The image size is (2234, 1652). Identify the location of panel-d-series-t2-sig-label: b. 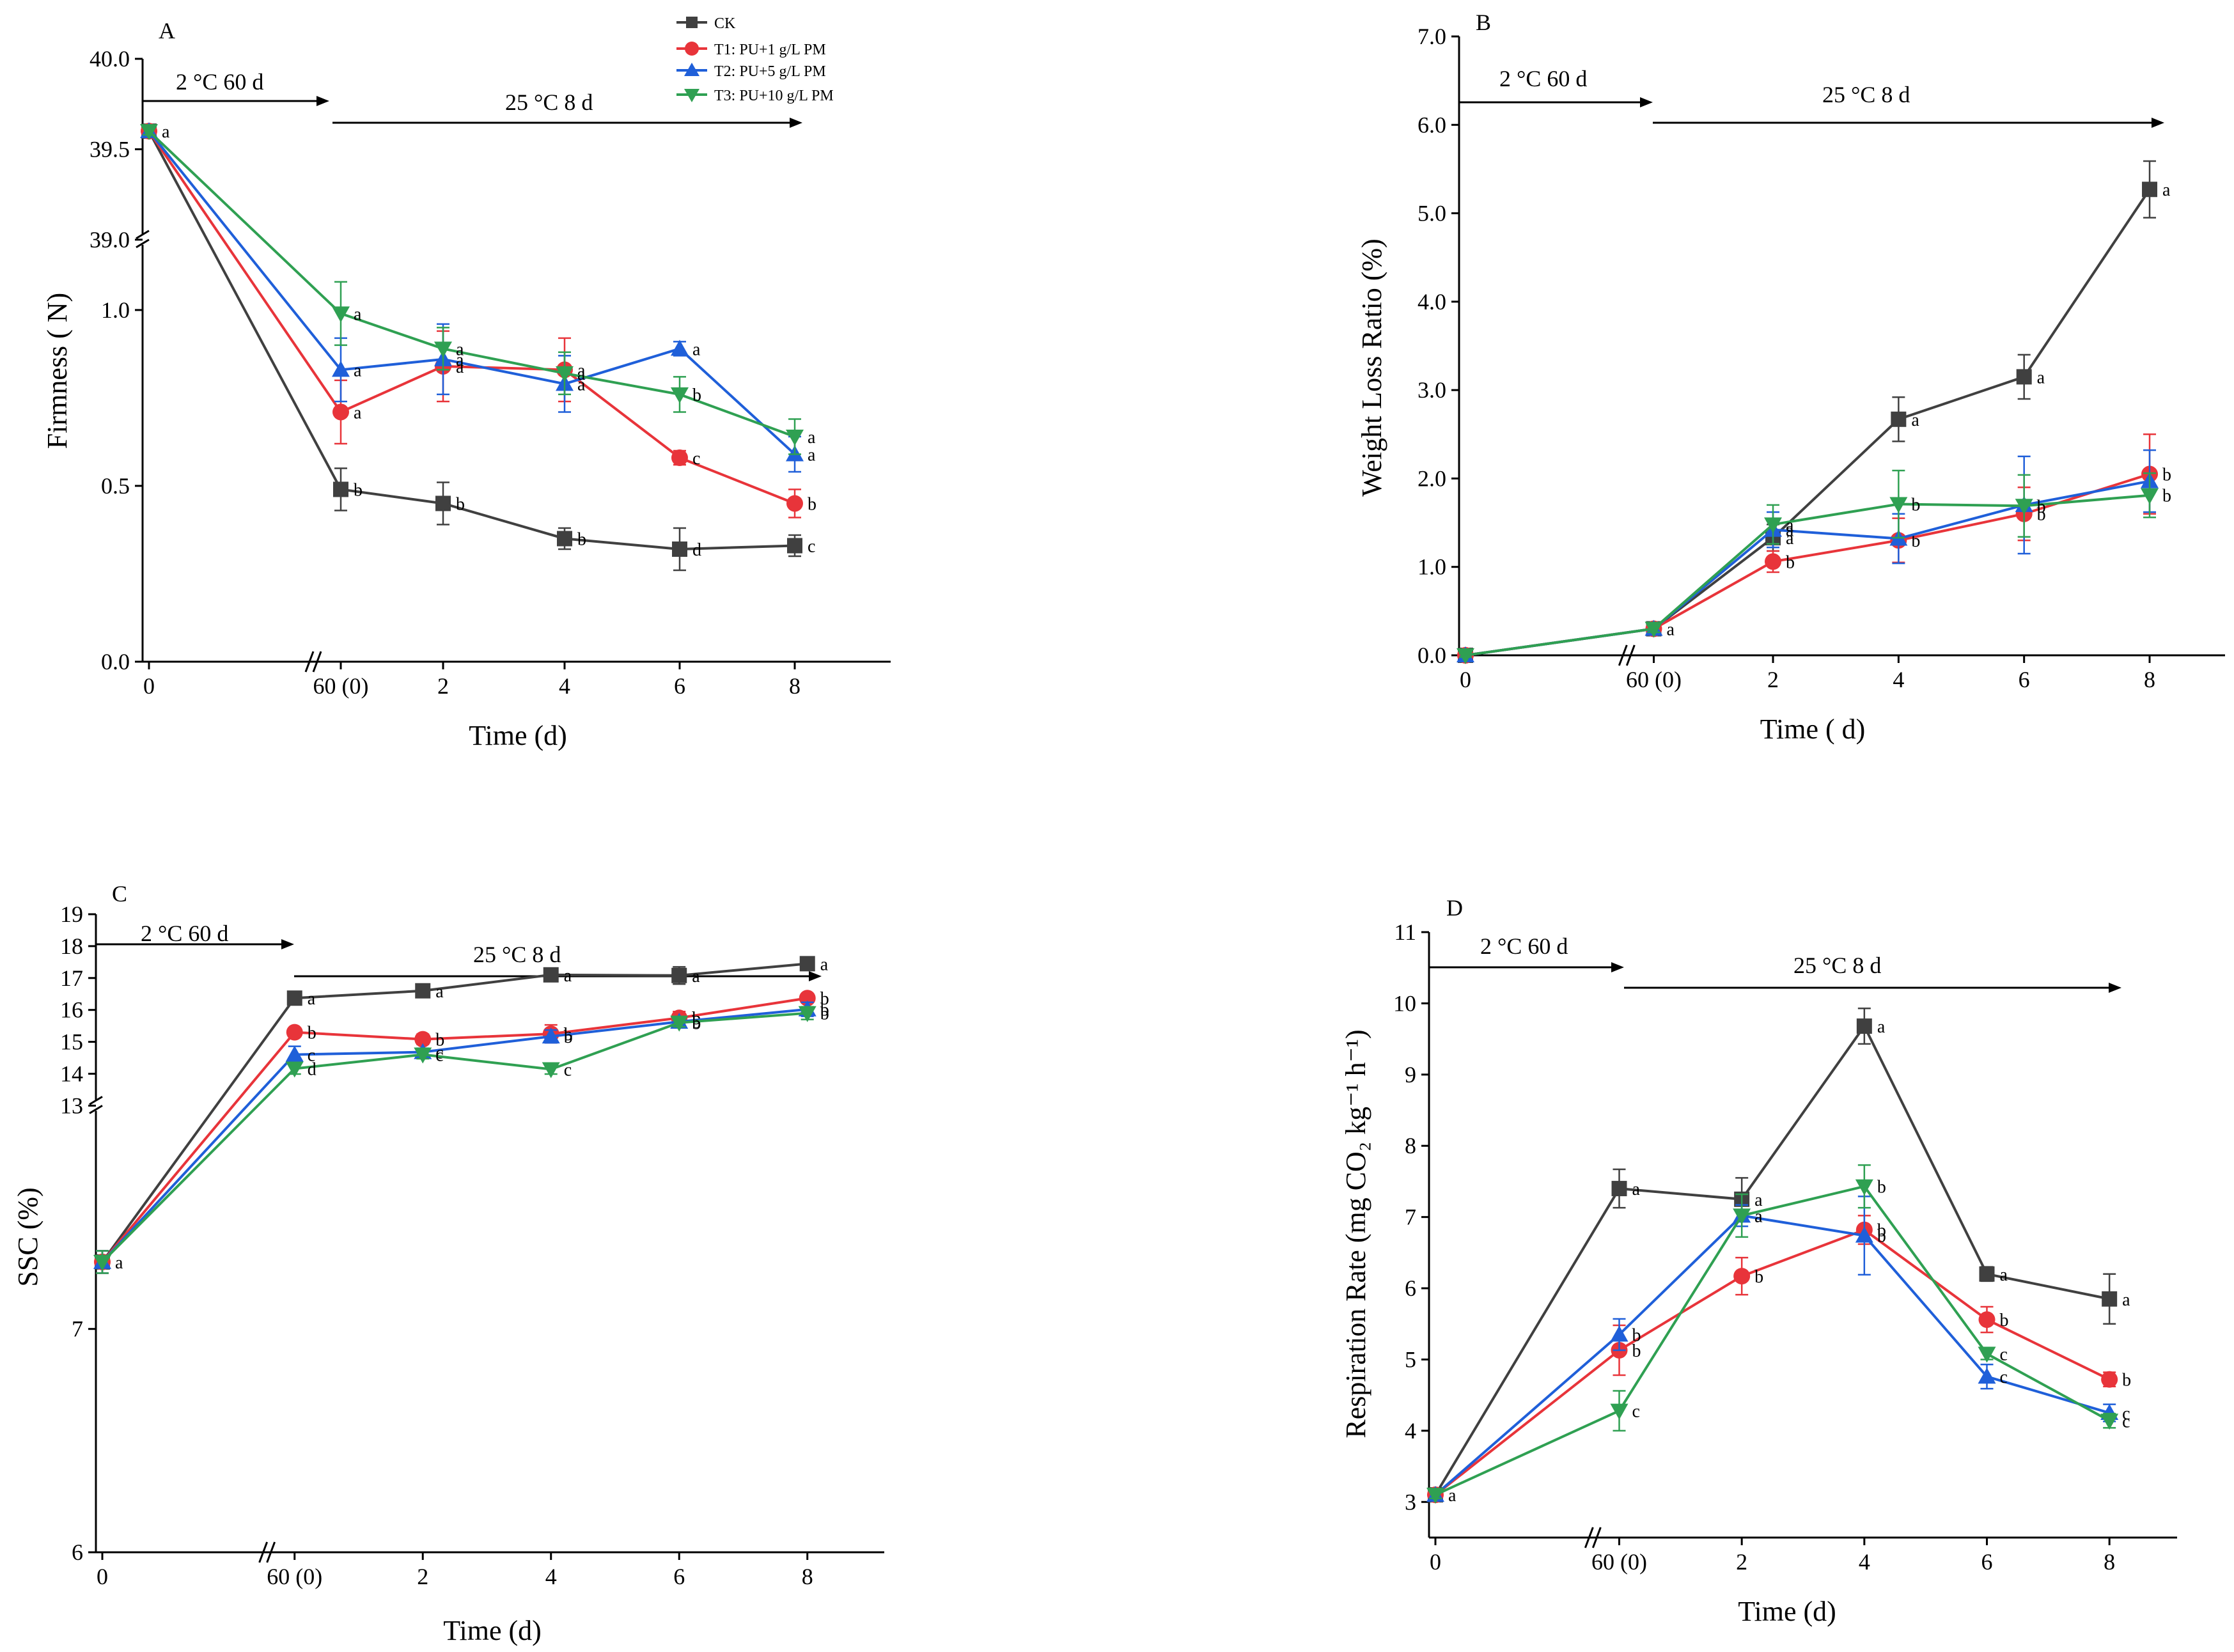
(1882, 1237).